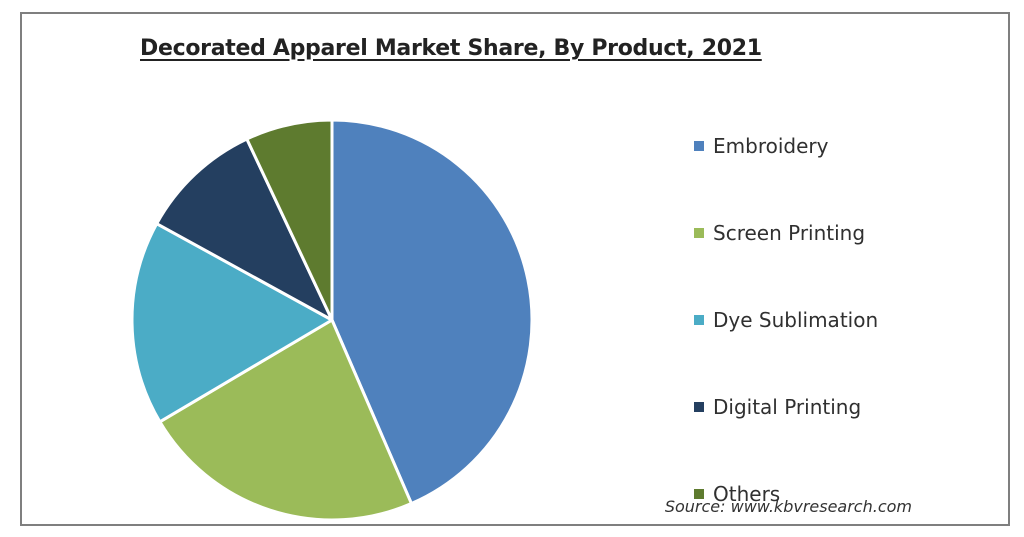 This screenshot has width=1024, height=537. I want to click on legend-label: Digital Printing, so click(787, 406).